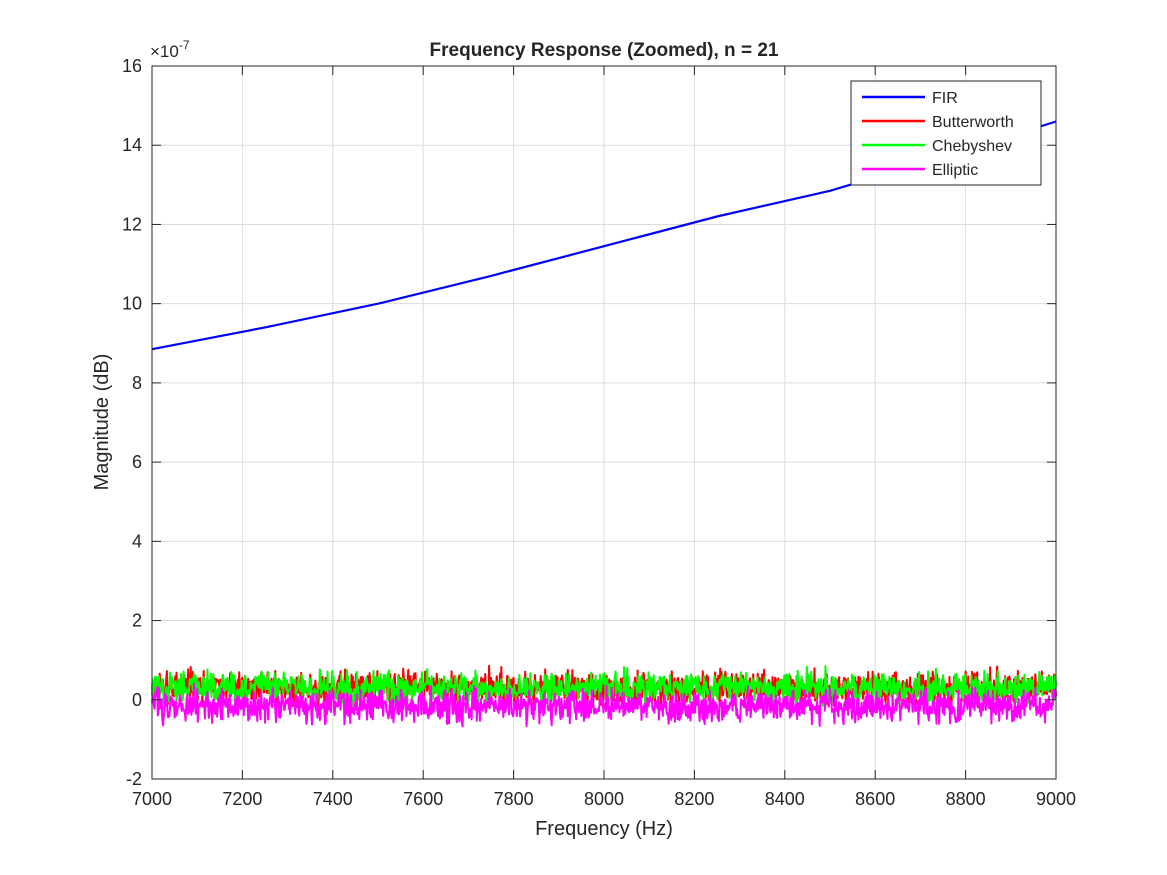  I want to click on chart-title: Frequency Response (Zoomed), n = 21, so click(604, 50).